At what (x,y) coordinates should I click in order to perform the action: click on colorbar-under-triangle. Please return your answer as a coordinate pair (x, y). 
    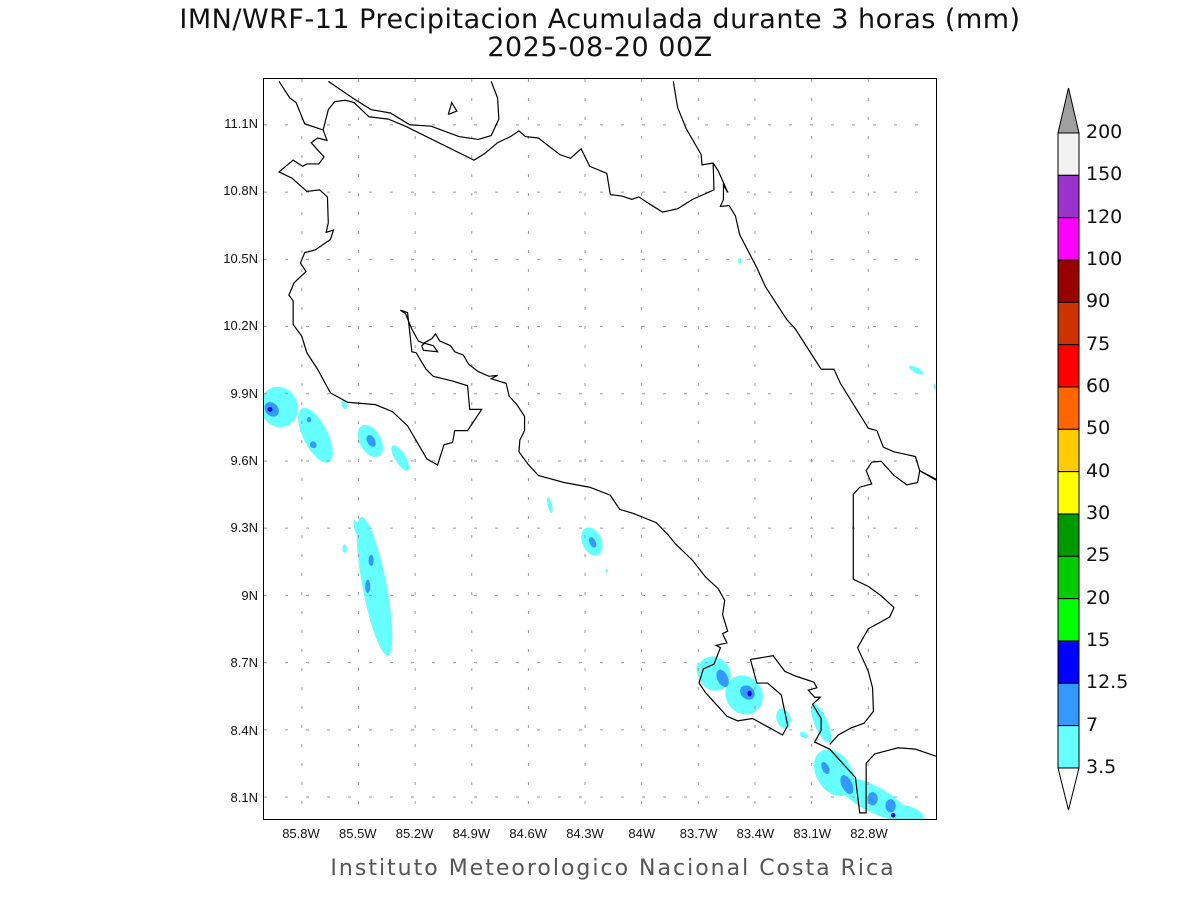
    Looking at the image, I should click on (1068, 789).